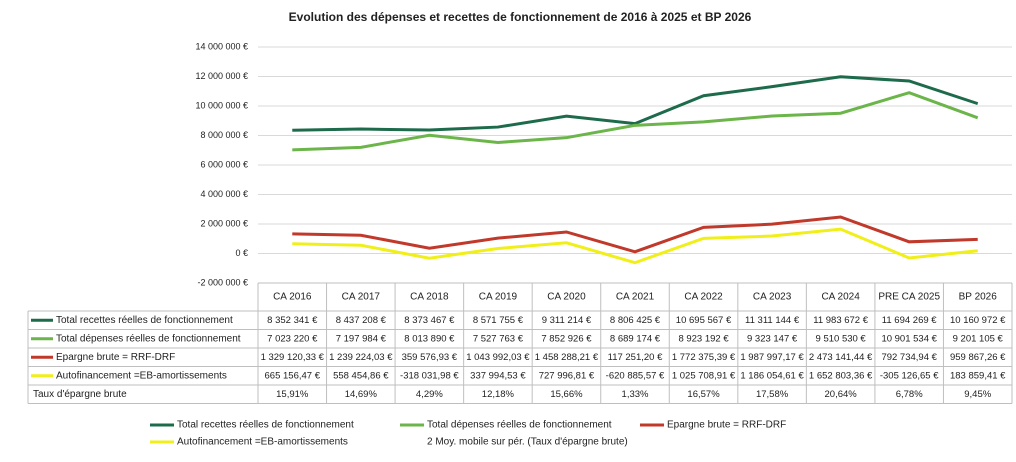 Image resolution: width=1016 pixels, height=462 pixels. What do you see at coordinates (430, 357) in the screenshot?
I see `table-cell: 359 576,93 €` at bounding box center [430, 357].